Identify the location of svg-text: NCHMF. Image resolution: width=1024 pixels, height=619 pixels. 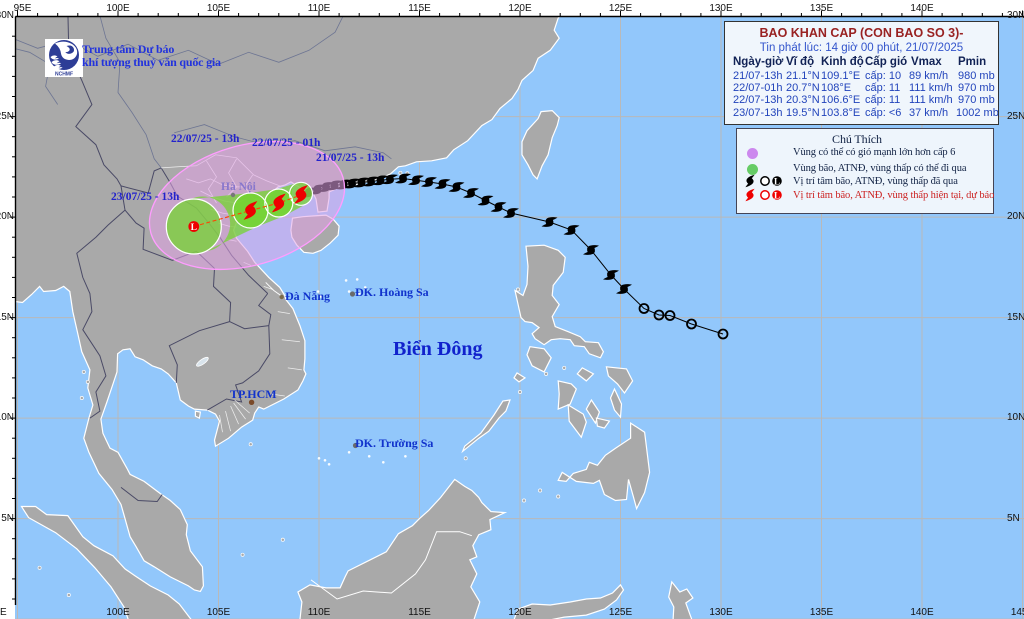
(64, 75).